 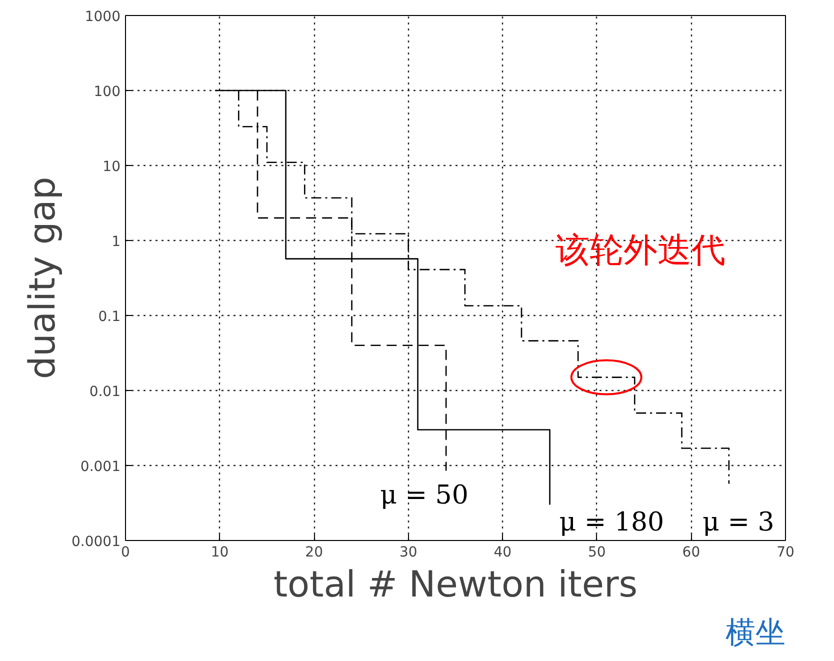 I want to click on annotation: μ = 50, so click(x=424, y=495).